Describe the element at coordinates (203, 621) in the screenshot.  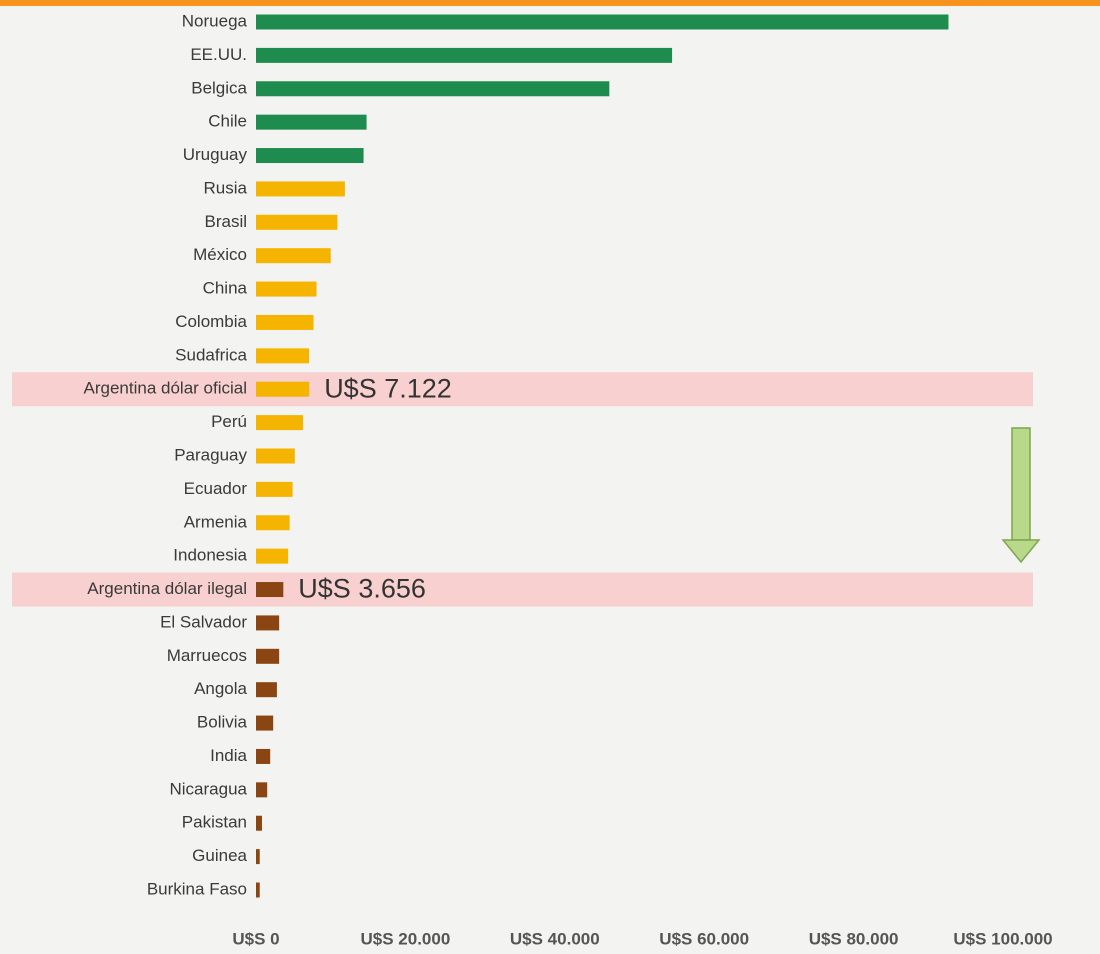
I see `category-label: El Salvador` at that location.